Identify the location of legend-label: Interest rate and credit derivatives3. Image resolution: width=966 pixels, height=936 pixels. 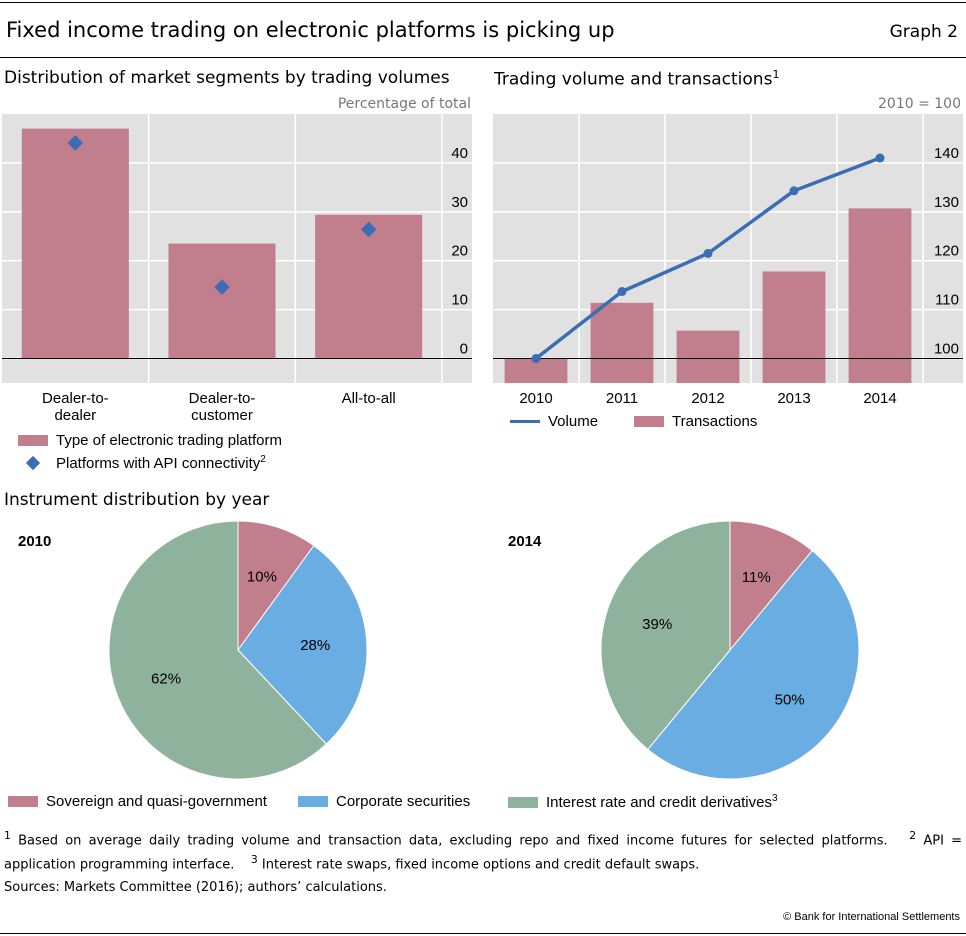
(662, 802).